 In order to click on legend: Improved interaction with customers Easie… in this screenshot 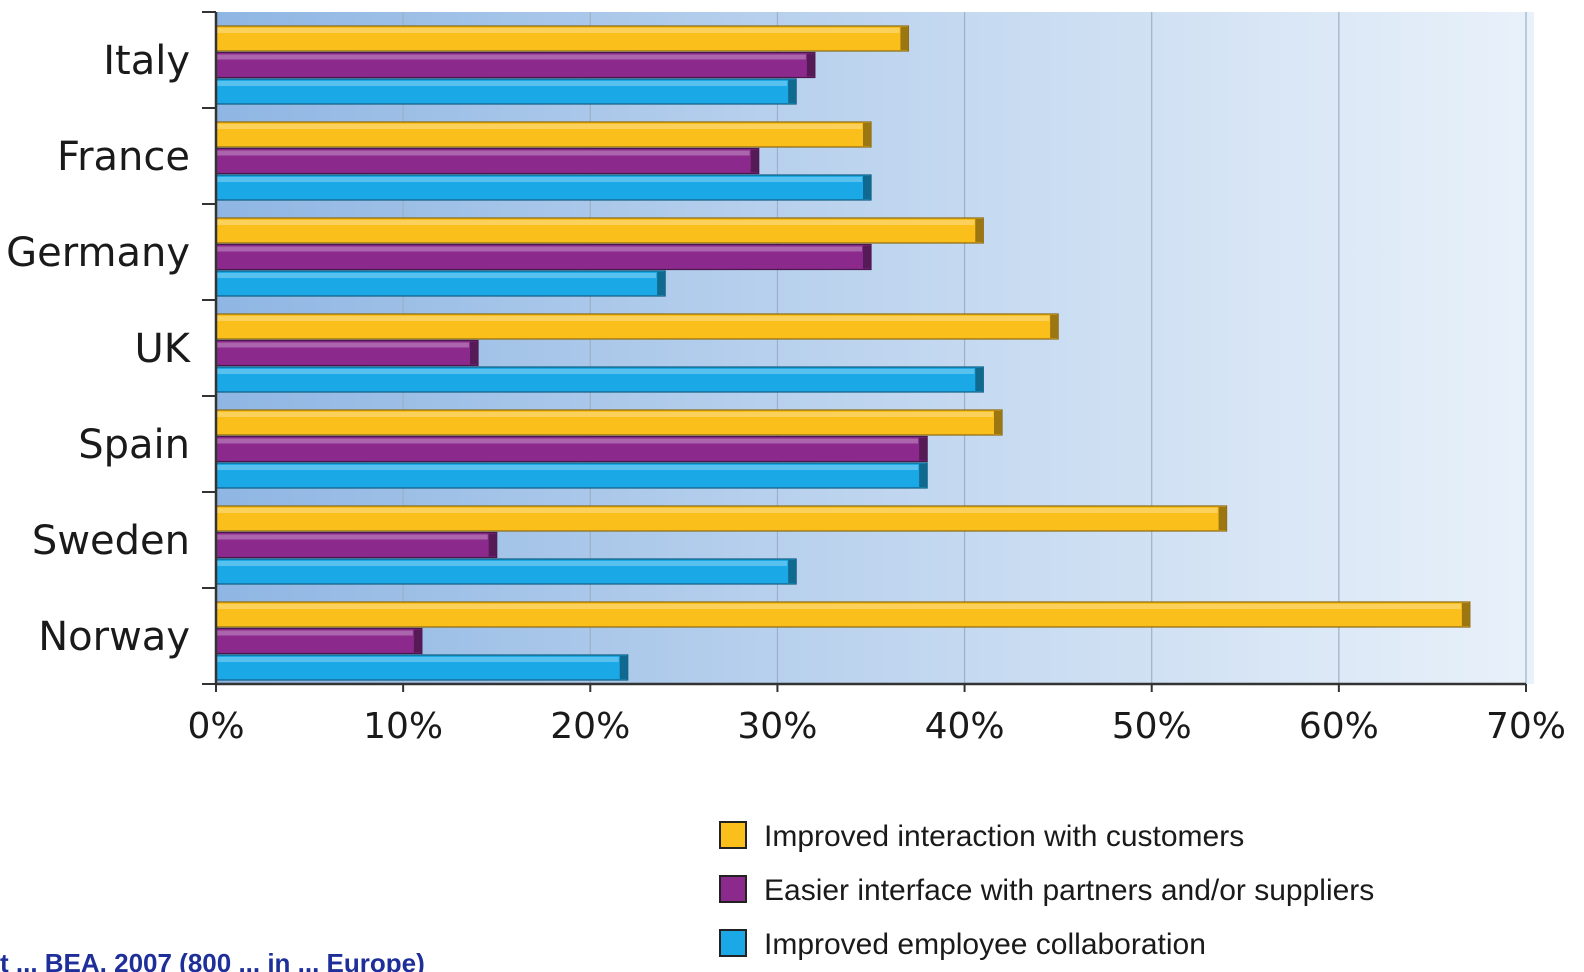, I will do `click(1046, 890)`.